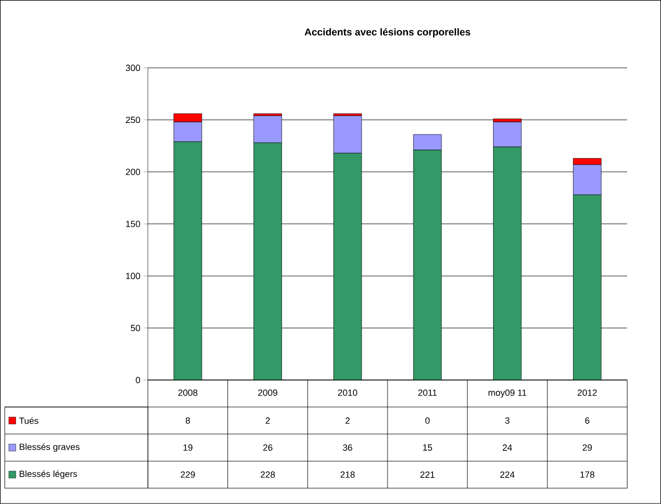 The image size is (661, 504). I want to click on data-label: 6, so click(587, 420).